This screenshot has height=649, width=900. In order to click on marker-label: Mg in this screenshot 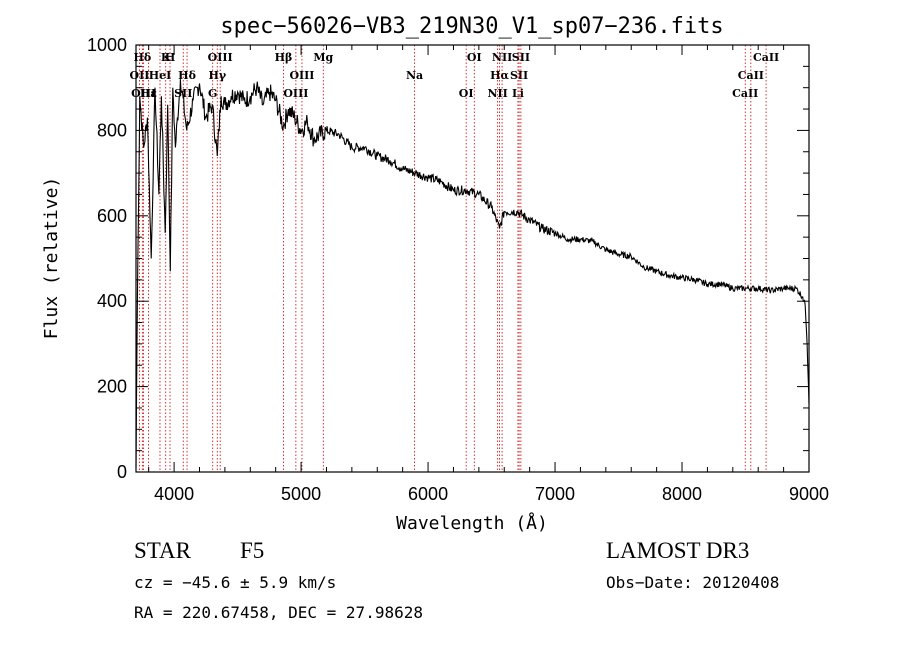, I will do `click(323, 57)`.